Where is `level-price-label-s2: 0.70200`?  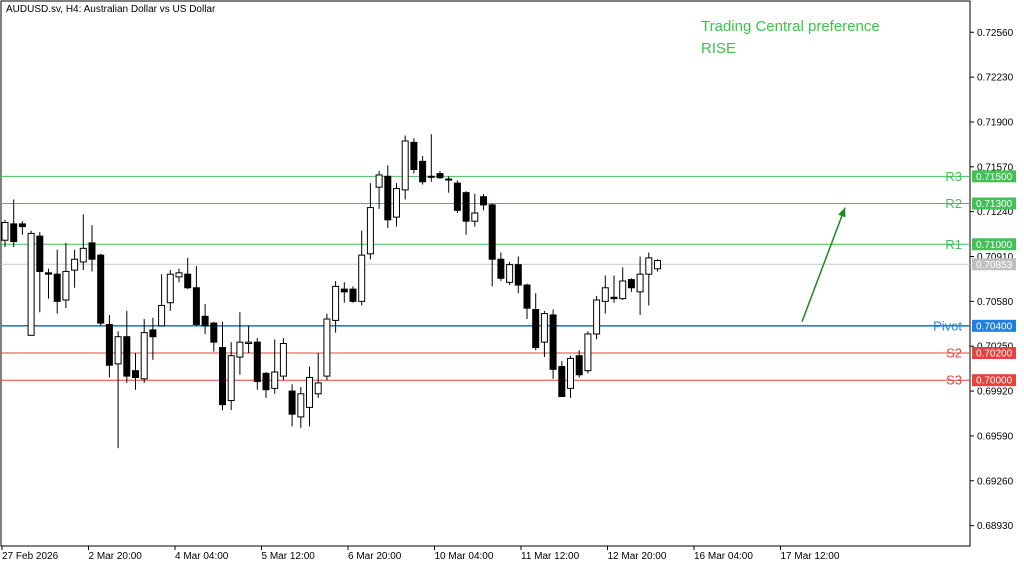
level-price-label-s2: 0.70200 is located at coordinates (994, 354).